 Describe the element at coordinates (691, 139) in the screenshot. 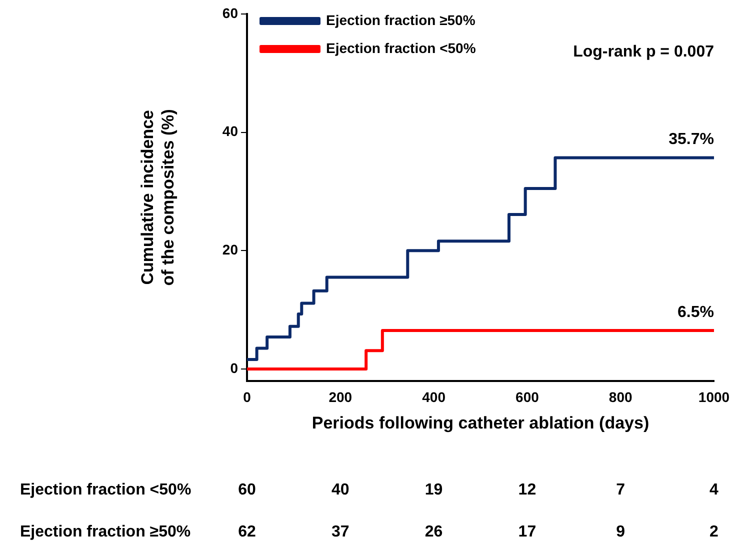

I see `annotation: 35.7%` at that location.